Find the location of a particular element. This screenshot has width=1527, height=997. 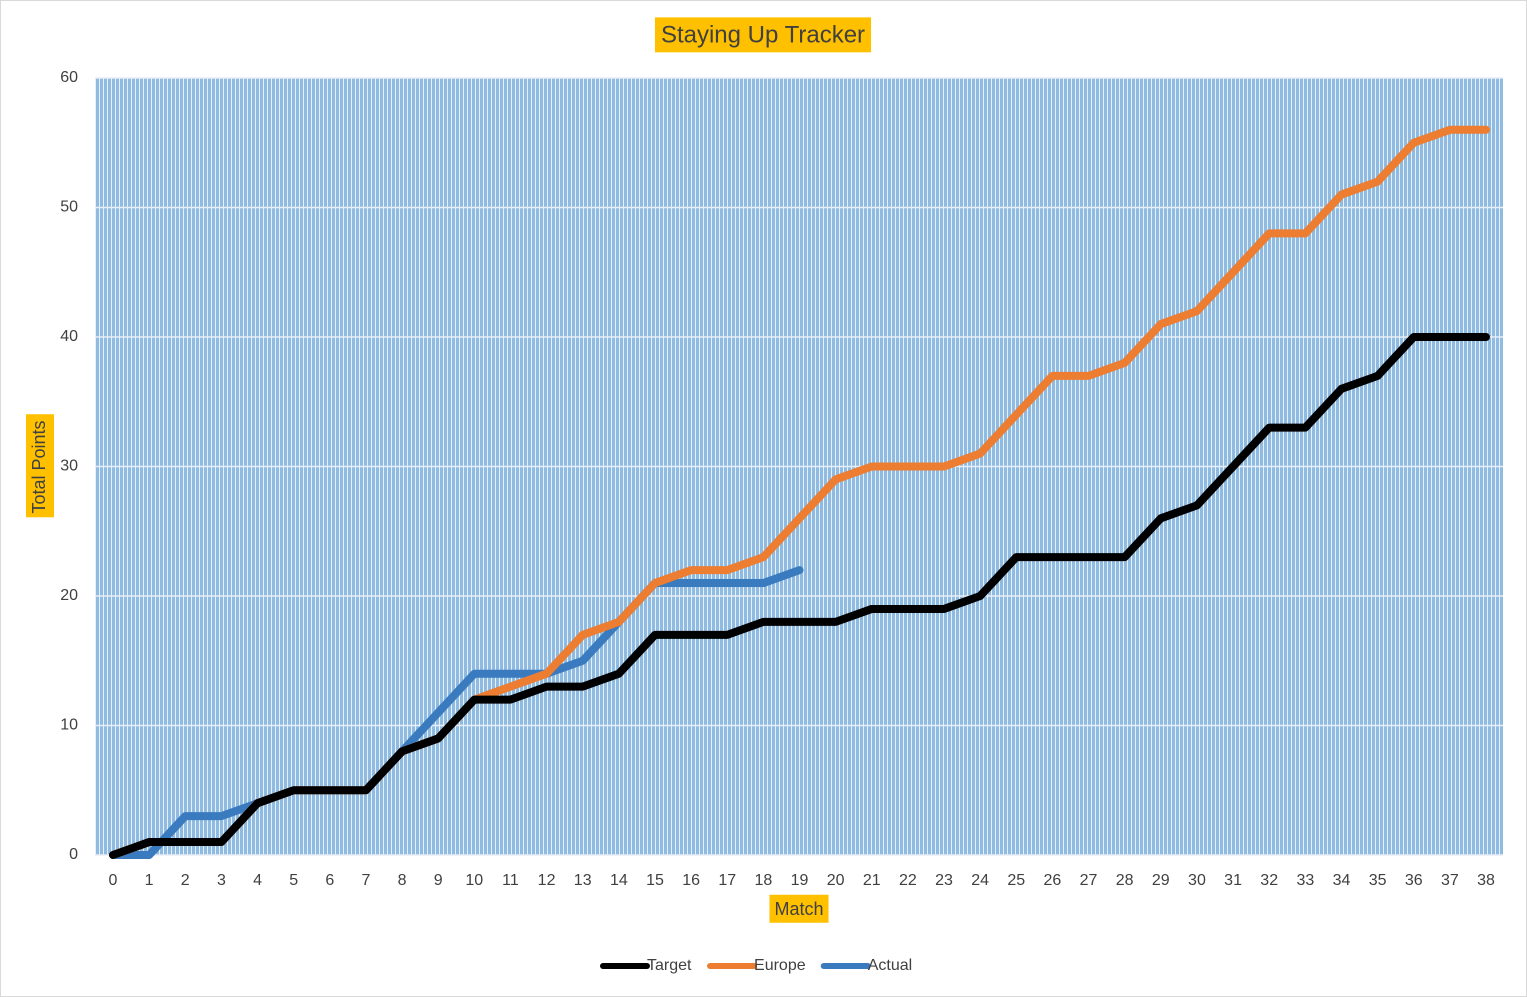

x-tick-label: 14 is located at coordinates (619, 880).